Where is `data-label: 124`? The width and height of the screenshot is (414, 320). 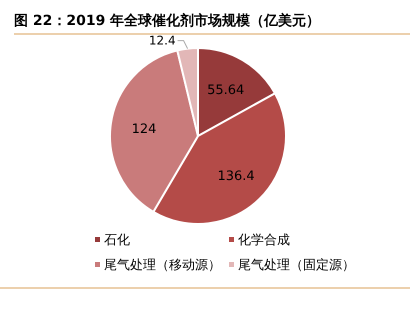
data-label: 124 is located at coordinates (144, 129).